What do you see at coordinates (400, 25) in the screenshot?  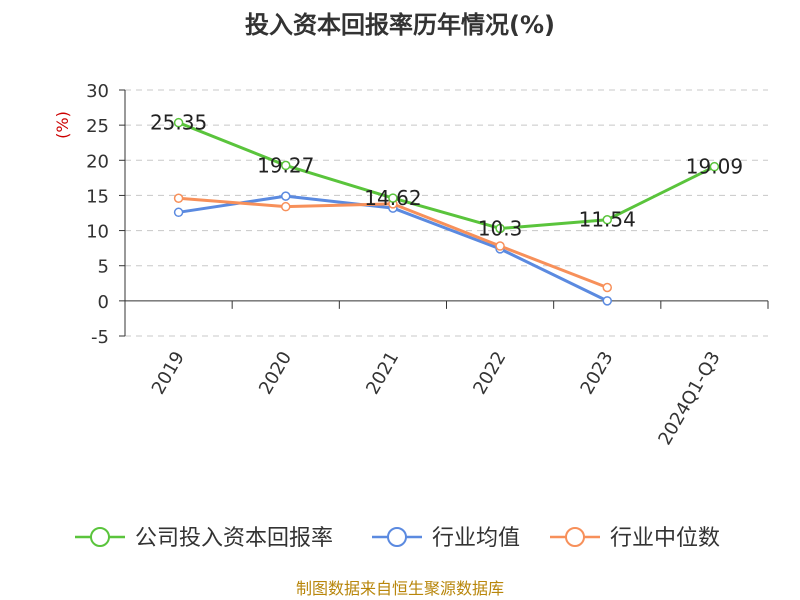 I see `chart-title: 投入资本回报率历年情况(%)` at bounding box center [400, 25].